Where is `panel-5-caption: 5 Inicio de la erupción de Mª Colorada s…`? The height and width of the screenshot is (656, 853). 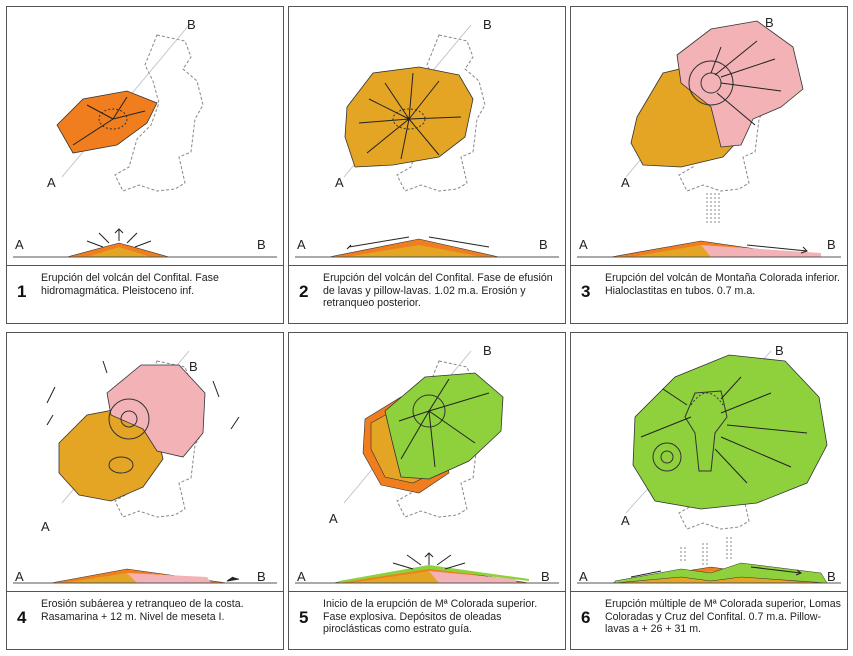
panel-5-caption: 5 Inicio de la erupción de Mª Colorada s… is located at coordinates (427, 620).